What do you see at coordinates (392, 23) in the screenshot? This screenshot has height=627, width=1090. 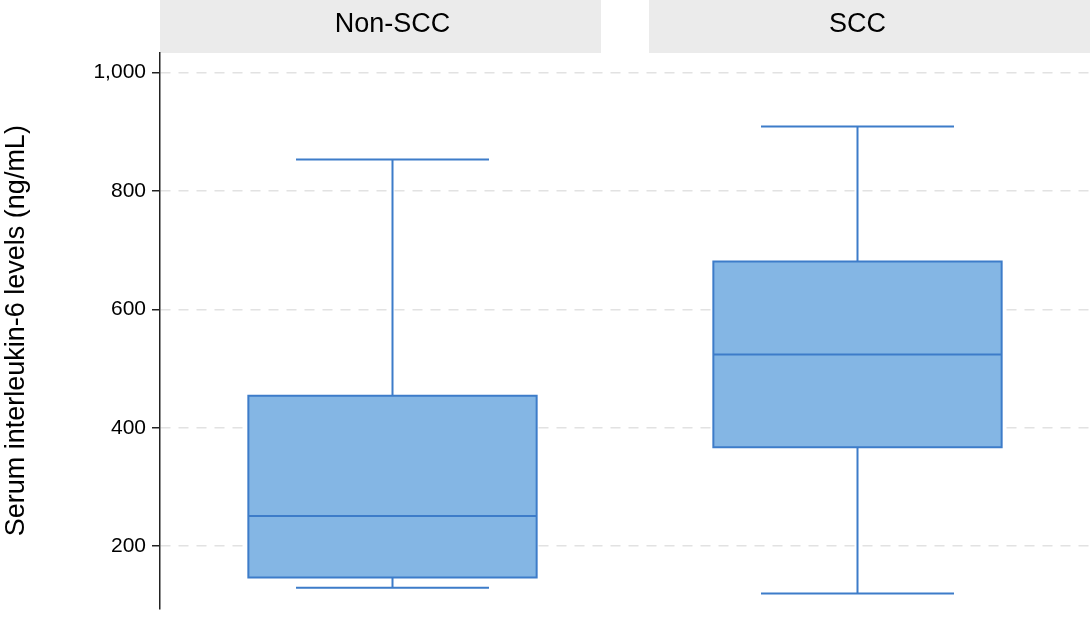 I see `x-tick-label: Non-SCC` at bounding box center [392, 23].